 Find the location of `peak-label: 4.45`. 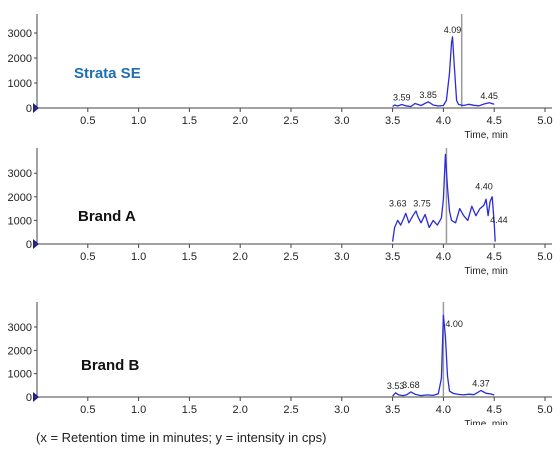

peak-label: 4.45 is located at coordinates (489, 96).